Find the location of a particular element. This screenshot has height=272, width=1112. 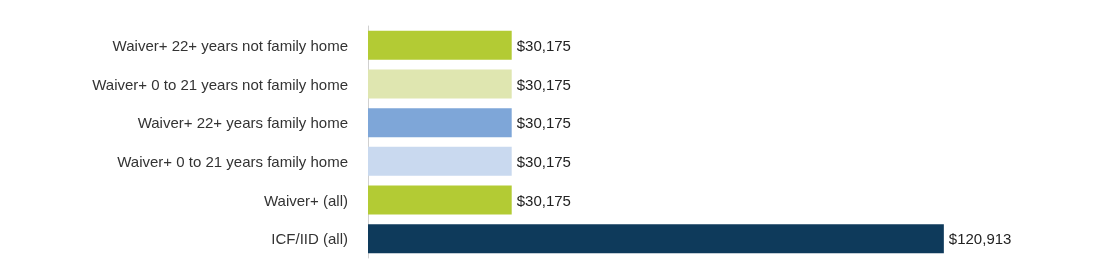

y-tick-label: Waiver+ (all) is located at coordinates (305, 200).